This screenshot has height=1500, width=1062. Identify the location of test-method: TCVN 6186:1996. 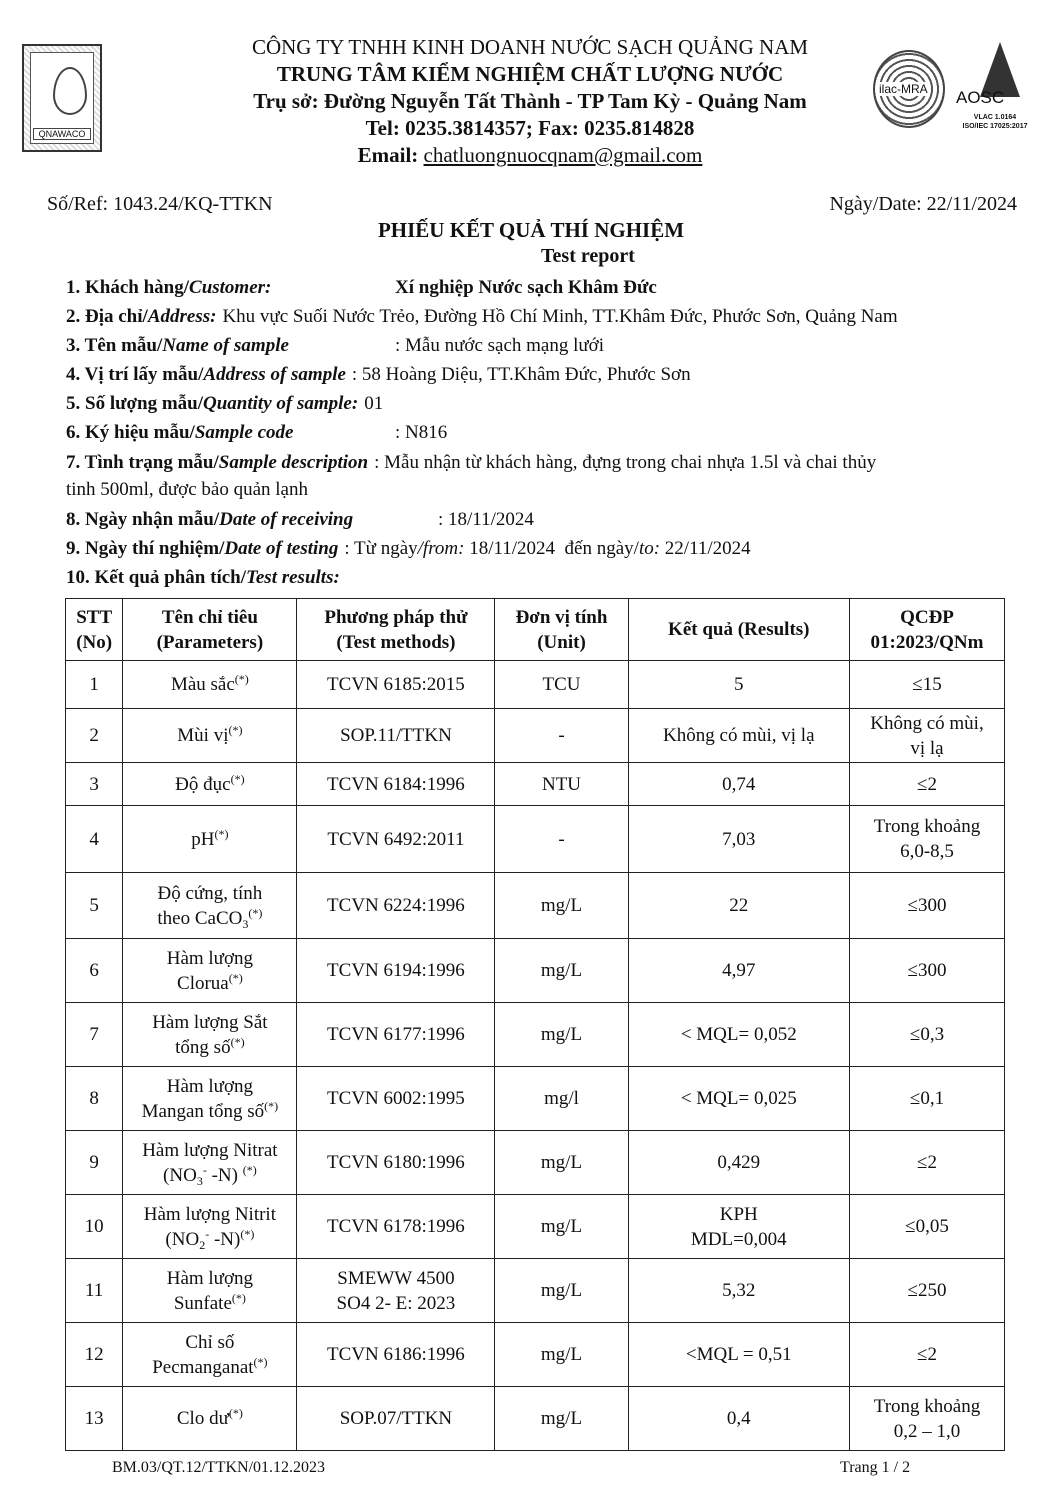
(396, 1354).